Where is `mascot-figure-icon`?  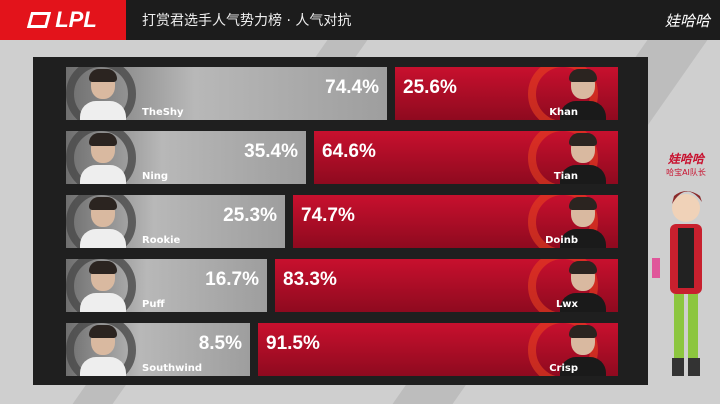
mascot-figure-icon is located at coordinates (677, 283).